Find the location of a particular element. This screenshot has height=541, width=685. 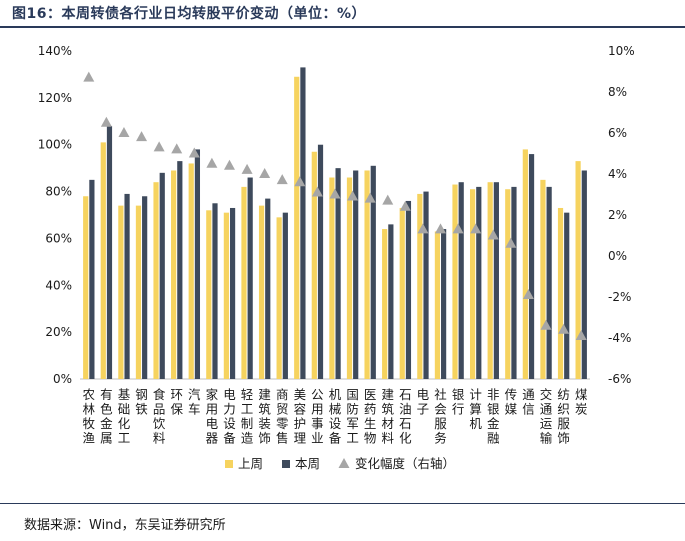

y-left-tick-label: 140% is located at coordinates (55, 51).